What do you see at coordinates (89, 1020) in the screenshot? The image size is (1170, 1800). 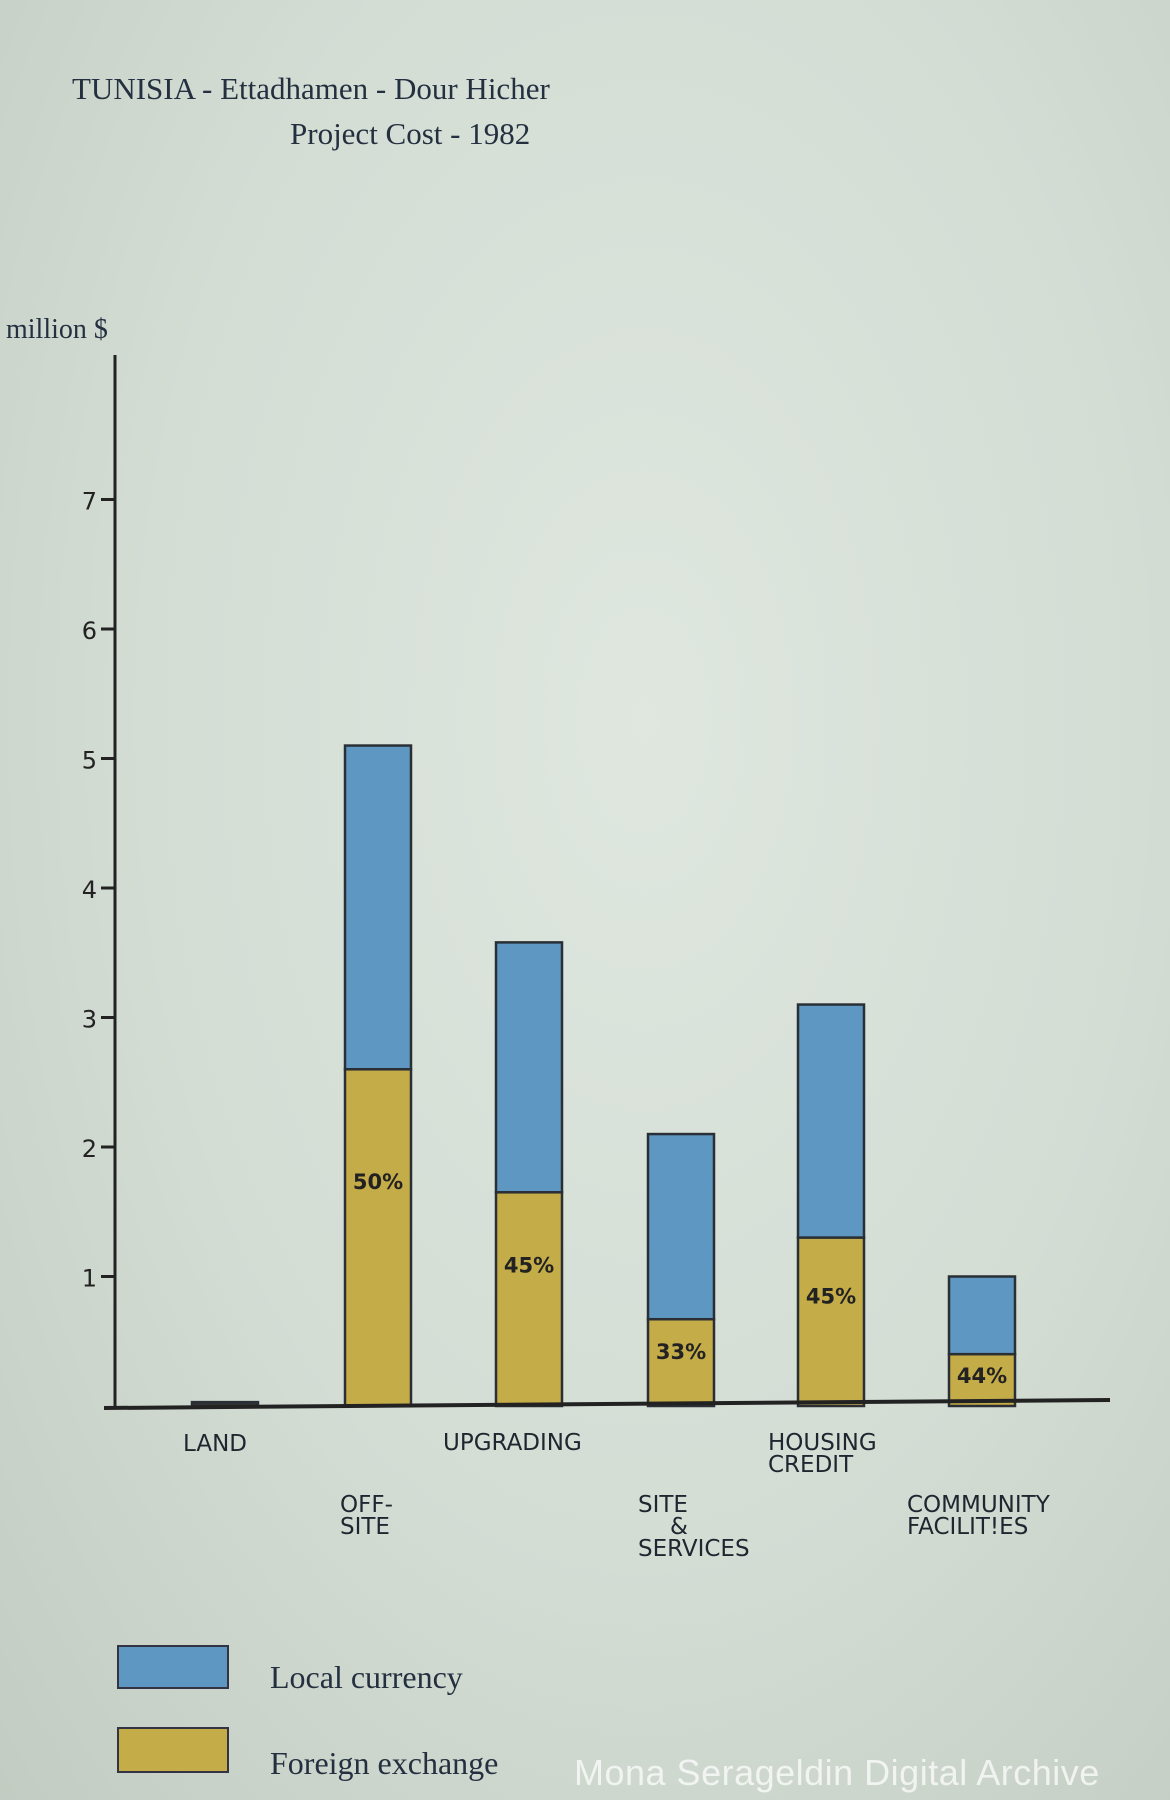 I see `y-tick-label: 3` at bounding box center [89, 1020].